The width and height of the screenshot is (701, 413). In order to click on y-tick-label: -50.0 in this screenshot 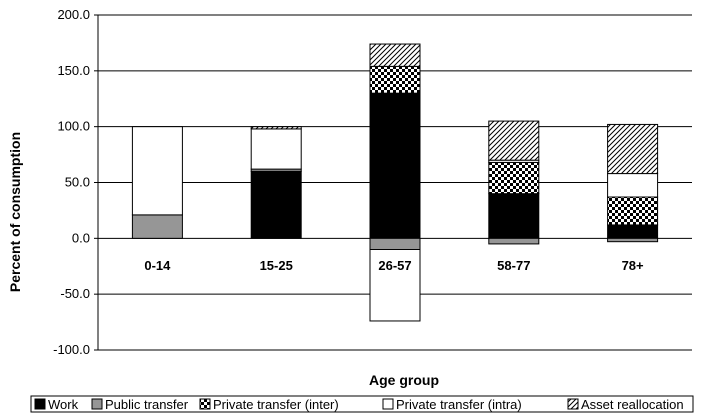, I will do `click(75, 293)`.